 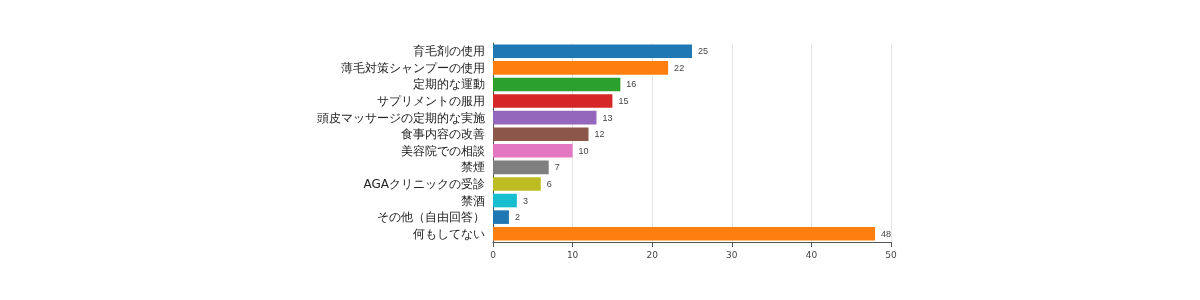 I want to click on data-label: 3, so click(x=525, y=200).